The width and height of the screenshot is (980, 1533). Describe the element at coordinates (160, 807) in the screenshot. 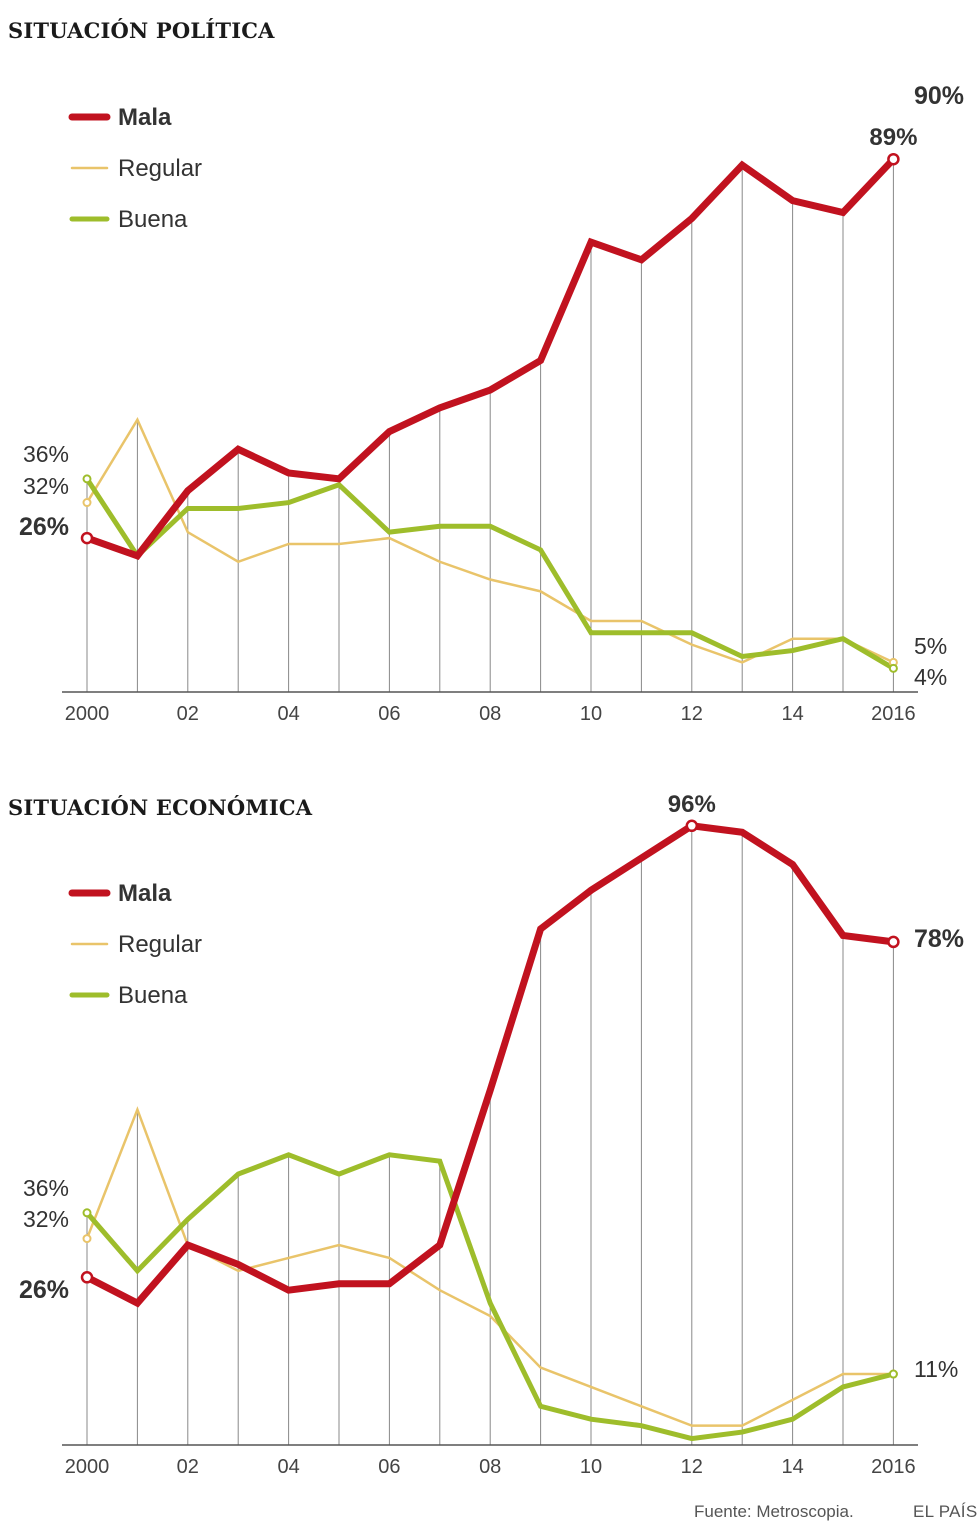

I see `chart-title-economica: SITUACIÓN ECONÓMICA` at that location.